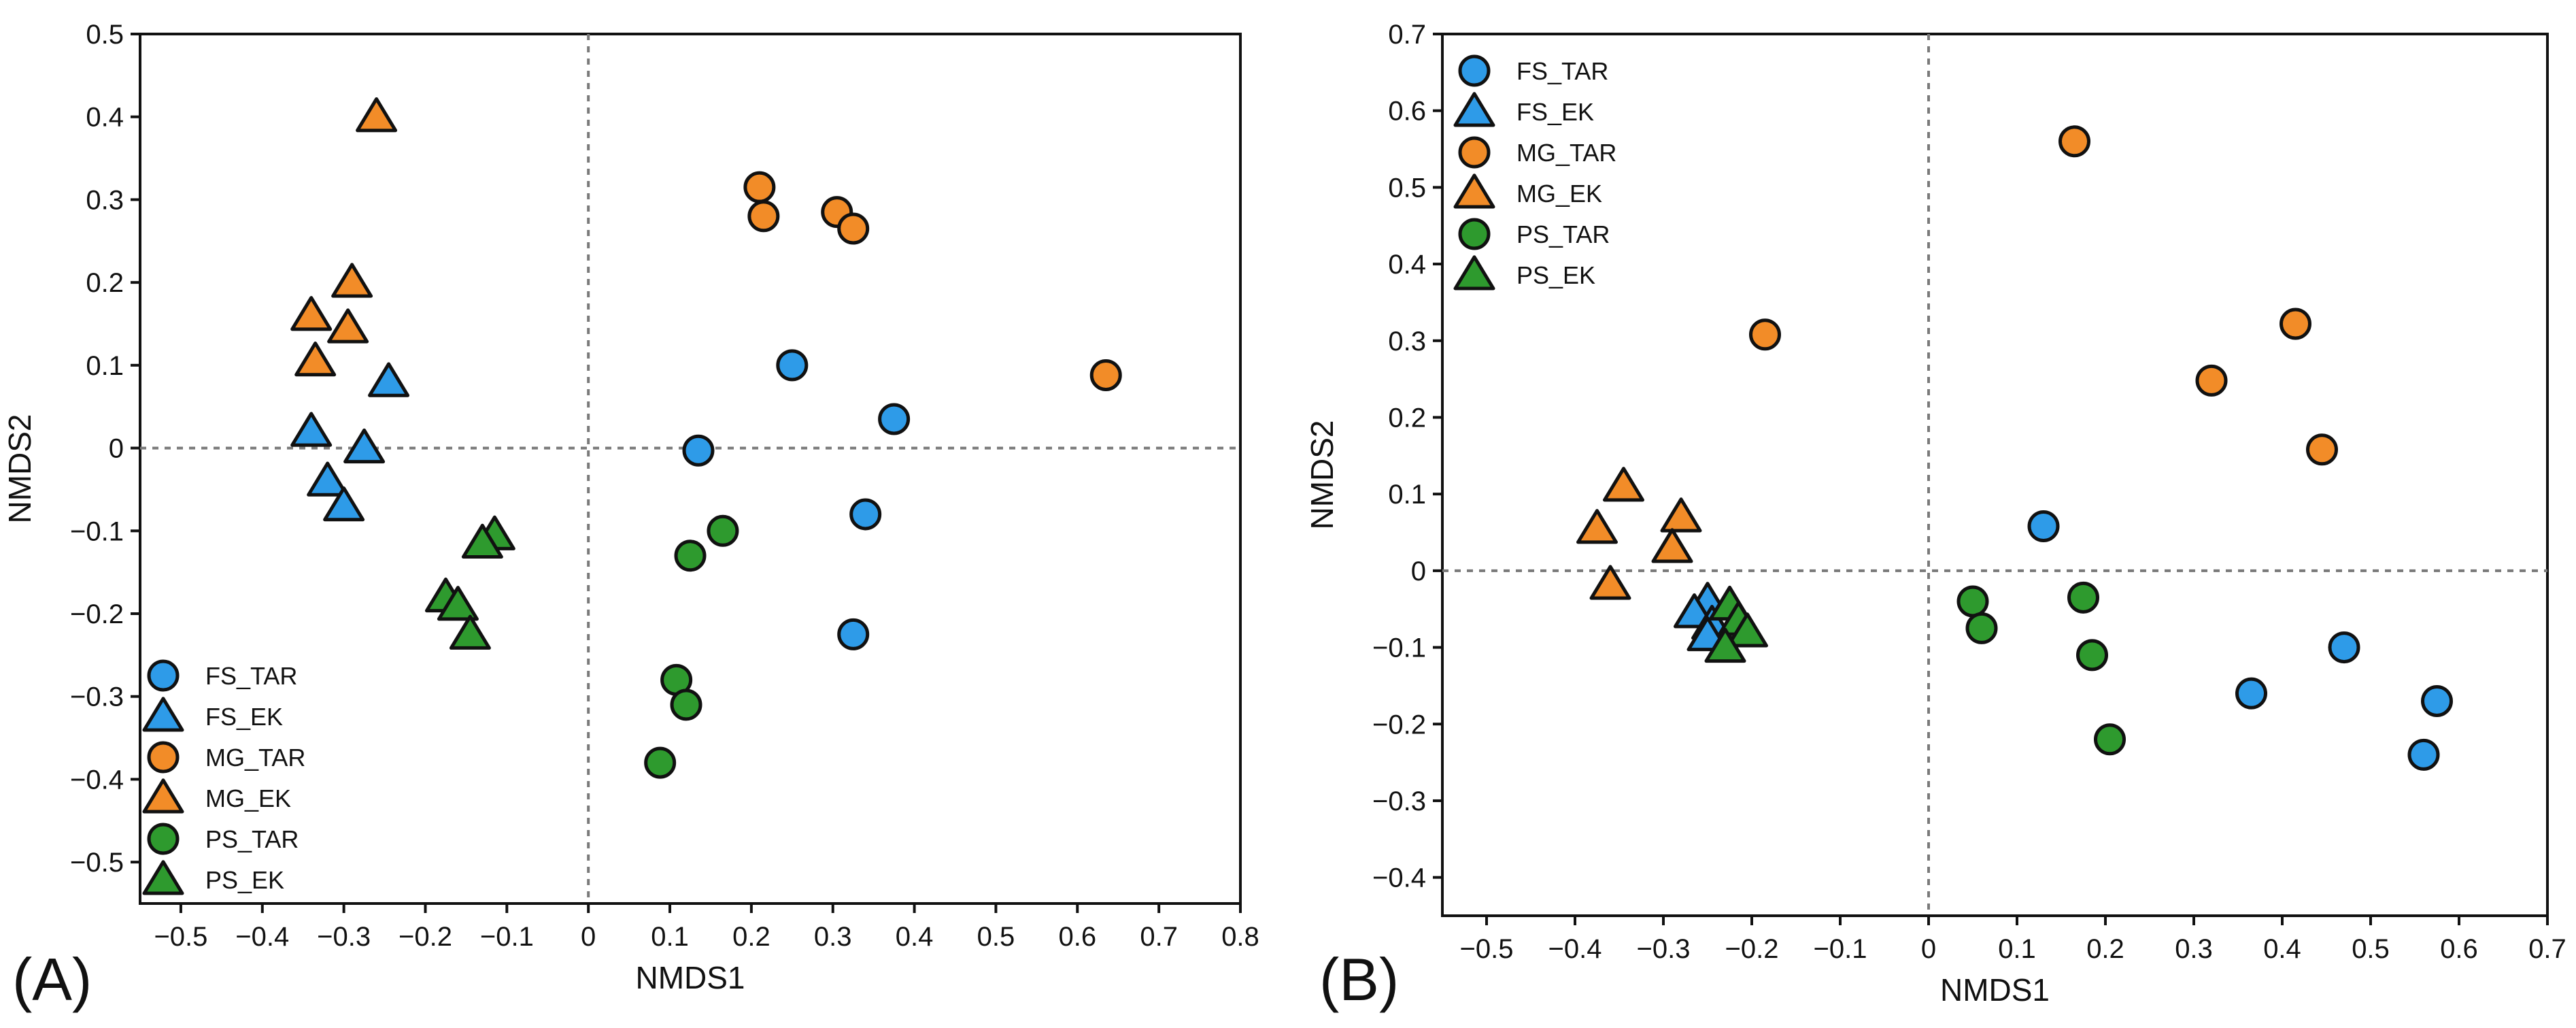  I want to click on y-tick-label: 0.5, so click(105, 35).